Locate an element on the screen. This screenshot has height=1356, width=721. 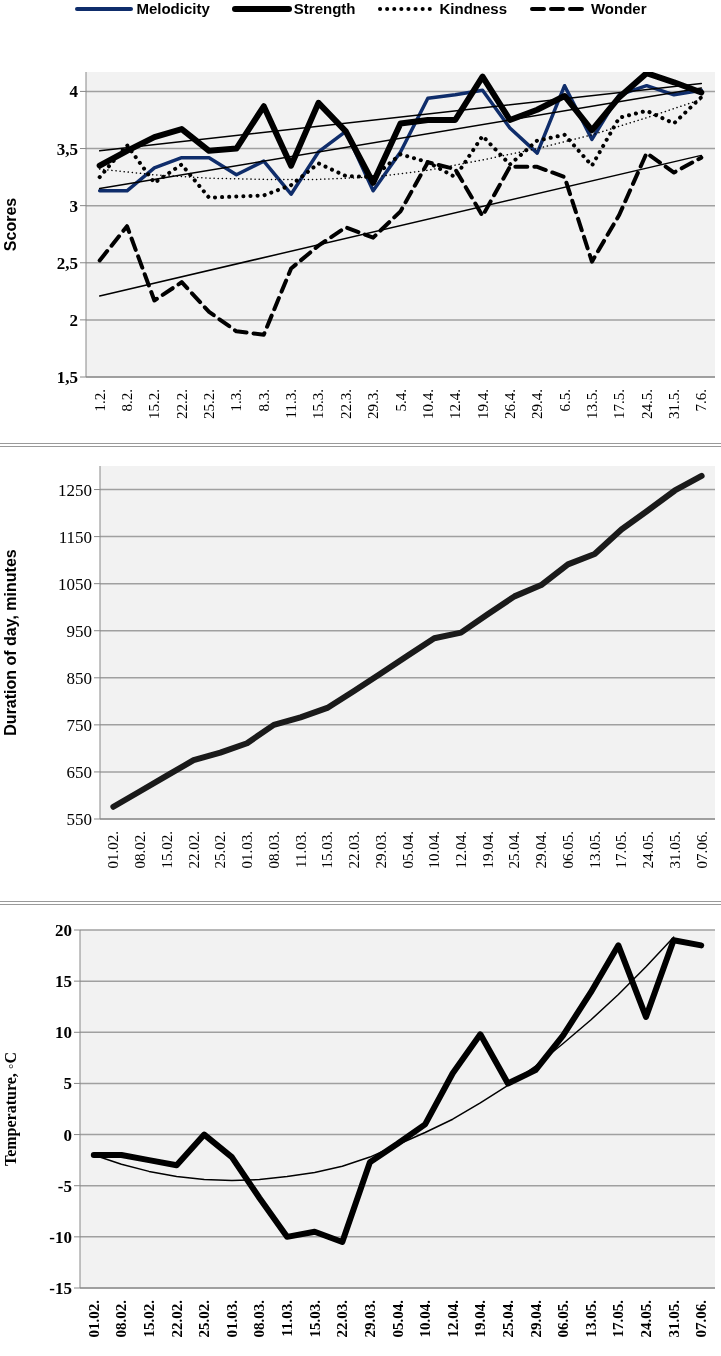
y-tick-label: 850 is located at coordinates (79, 678).